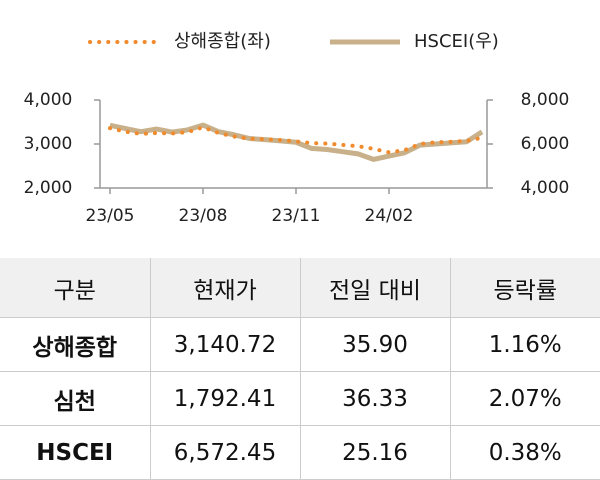  What do you see at coordinates (203, 216) in the screenshot?
I see `x-tick-label: 23/08` at bounding box center [203, 216].